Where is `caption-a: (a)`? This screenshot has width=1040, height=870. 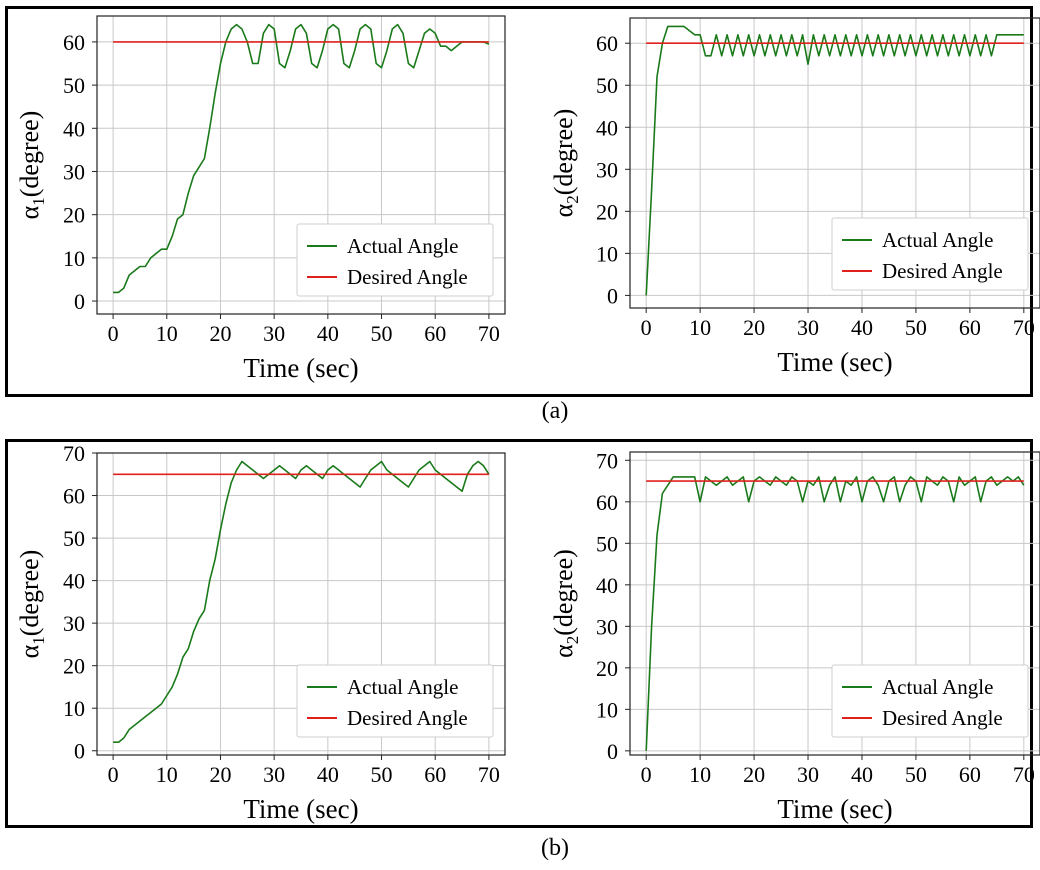
caption-a: (a) is located at coordinates (555, 411).